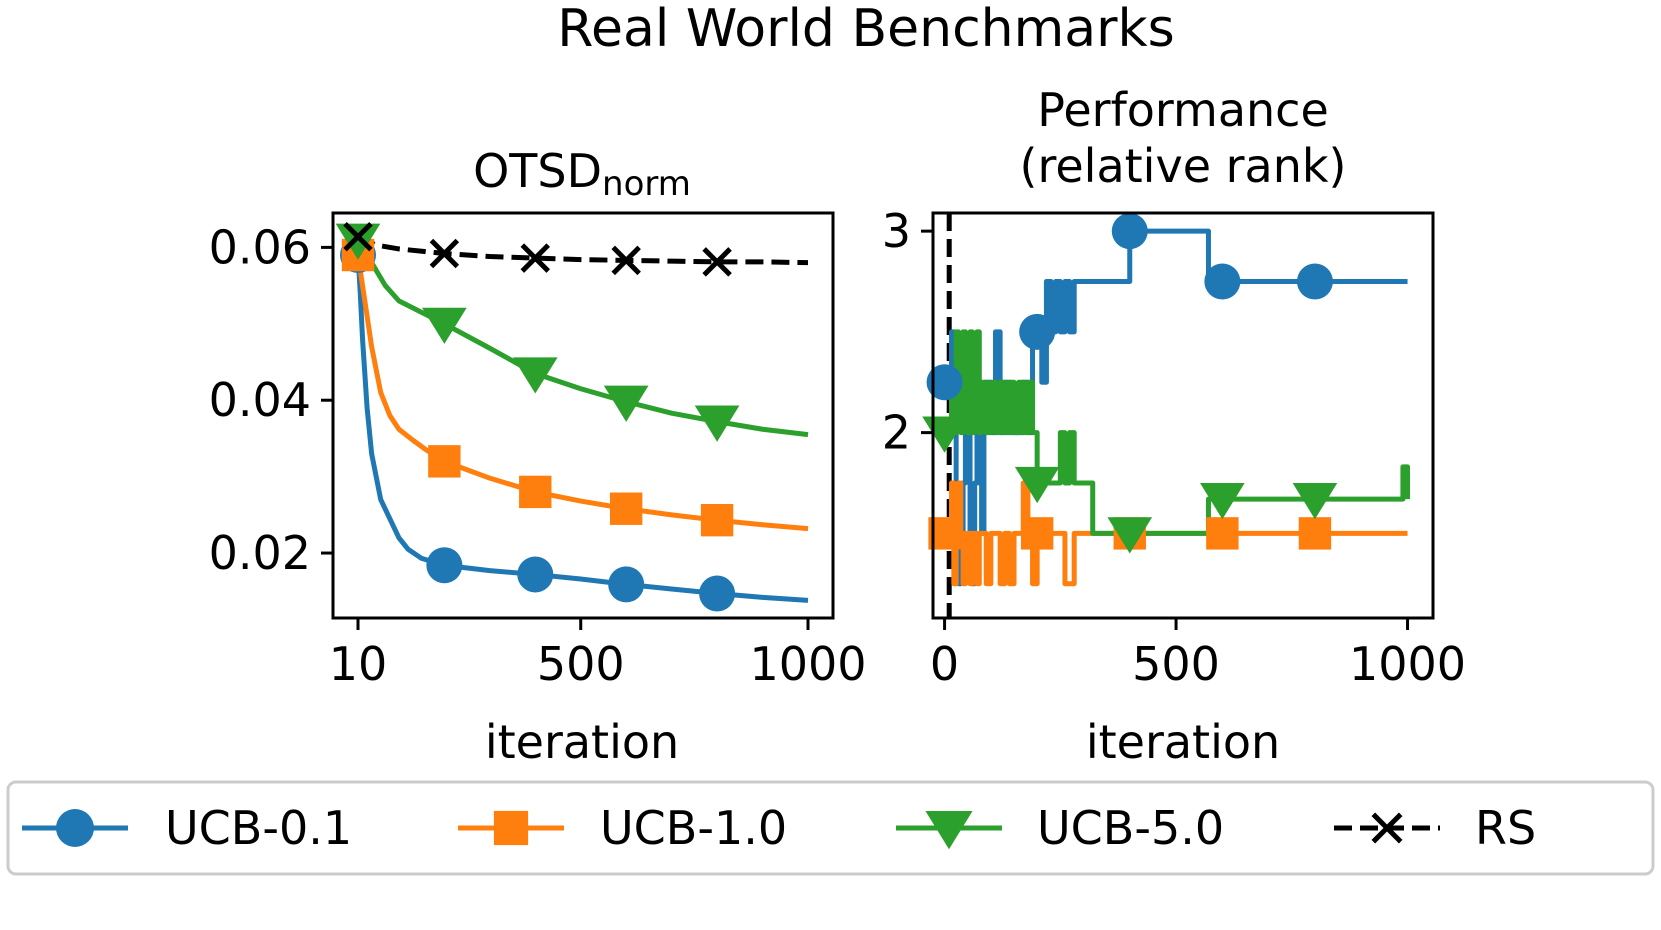 Image resolution: width=1661 pixels, height=930 pixels. What do you see at coordinates (358, 664) in the screenshot?
I see `otsd-xtick-label: 10` at bounding box center [358, 664].